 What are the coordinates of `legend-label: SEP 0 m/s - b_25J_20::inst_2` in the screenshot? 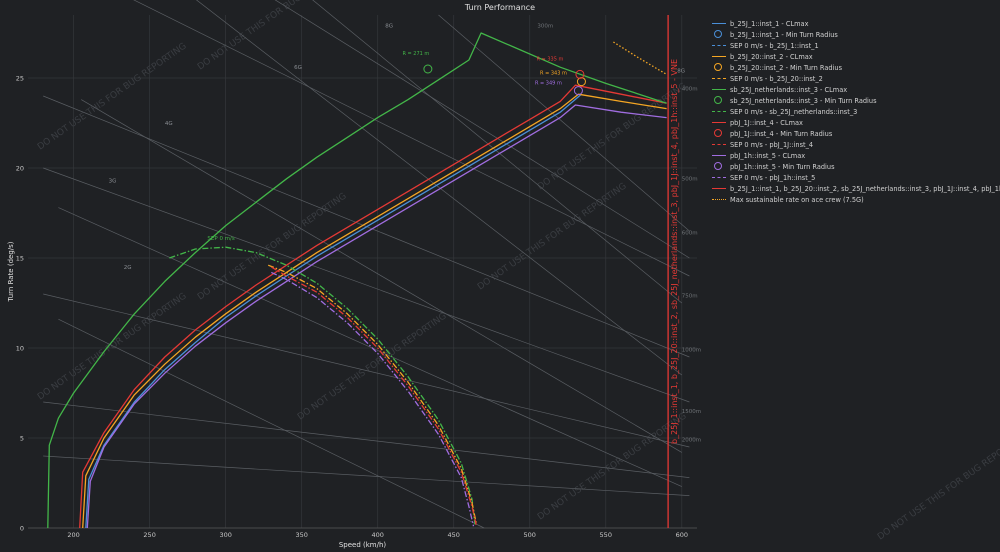 It's located at (776, 78).